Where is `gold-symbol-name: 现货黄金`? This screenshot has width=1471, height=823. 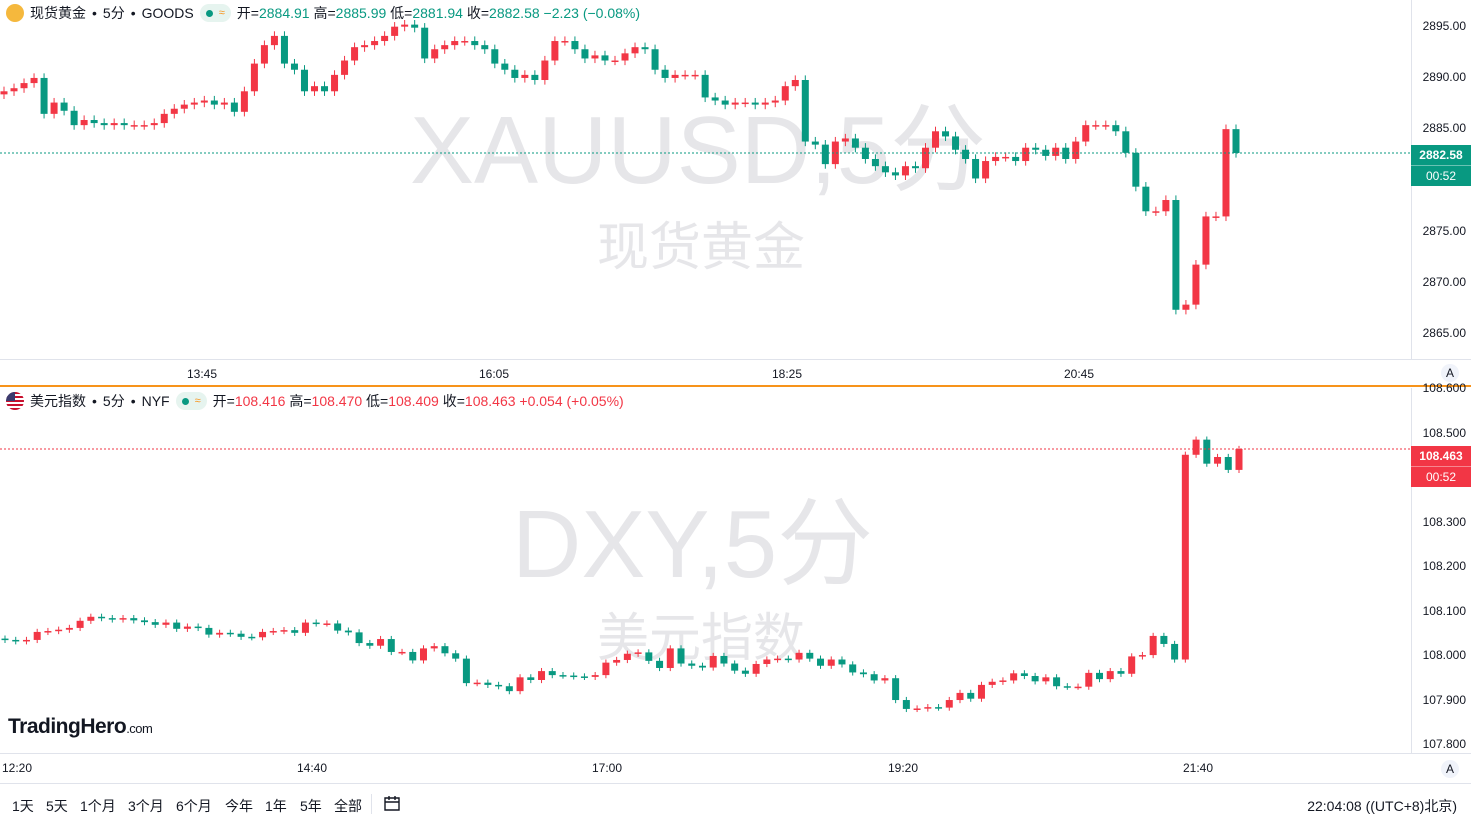
gold-symbol-name: 现货黄金 is located at coordinates (58, 13).